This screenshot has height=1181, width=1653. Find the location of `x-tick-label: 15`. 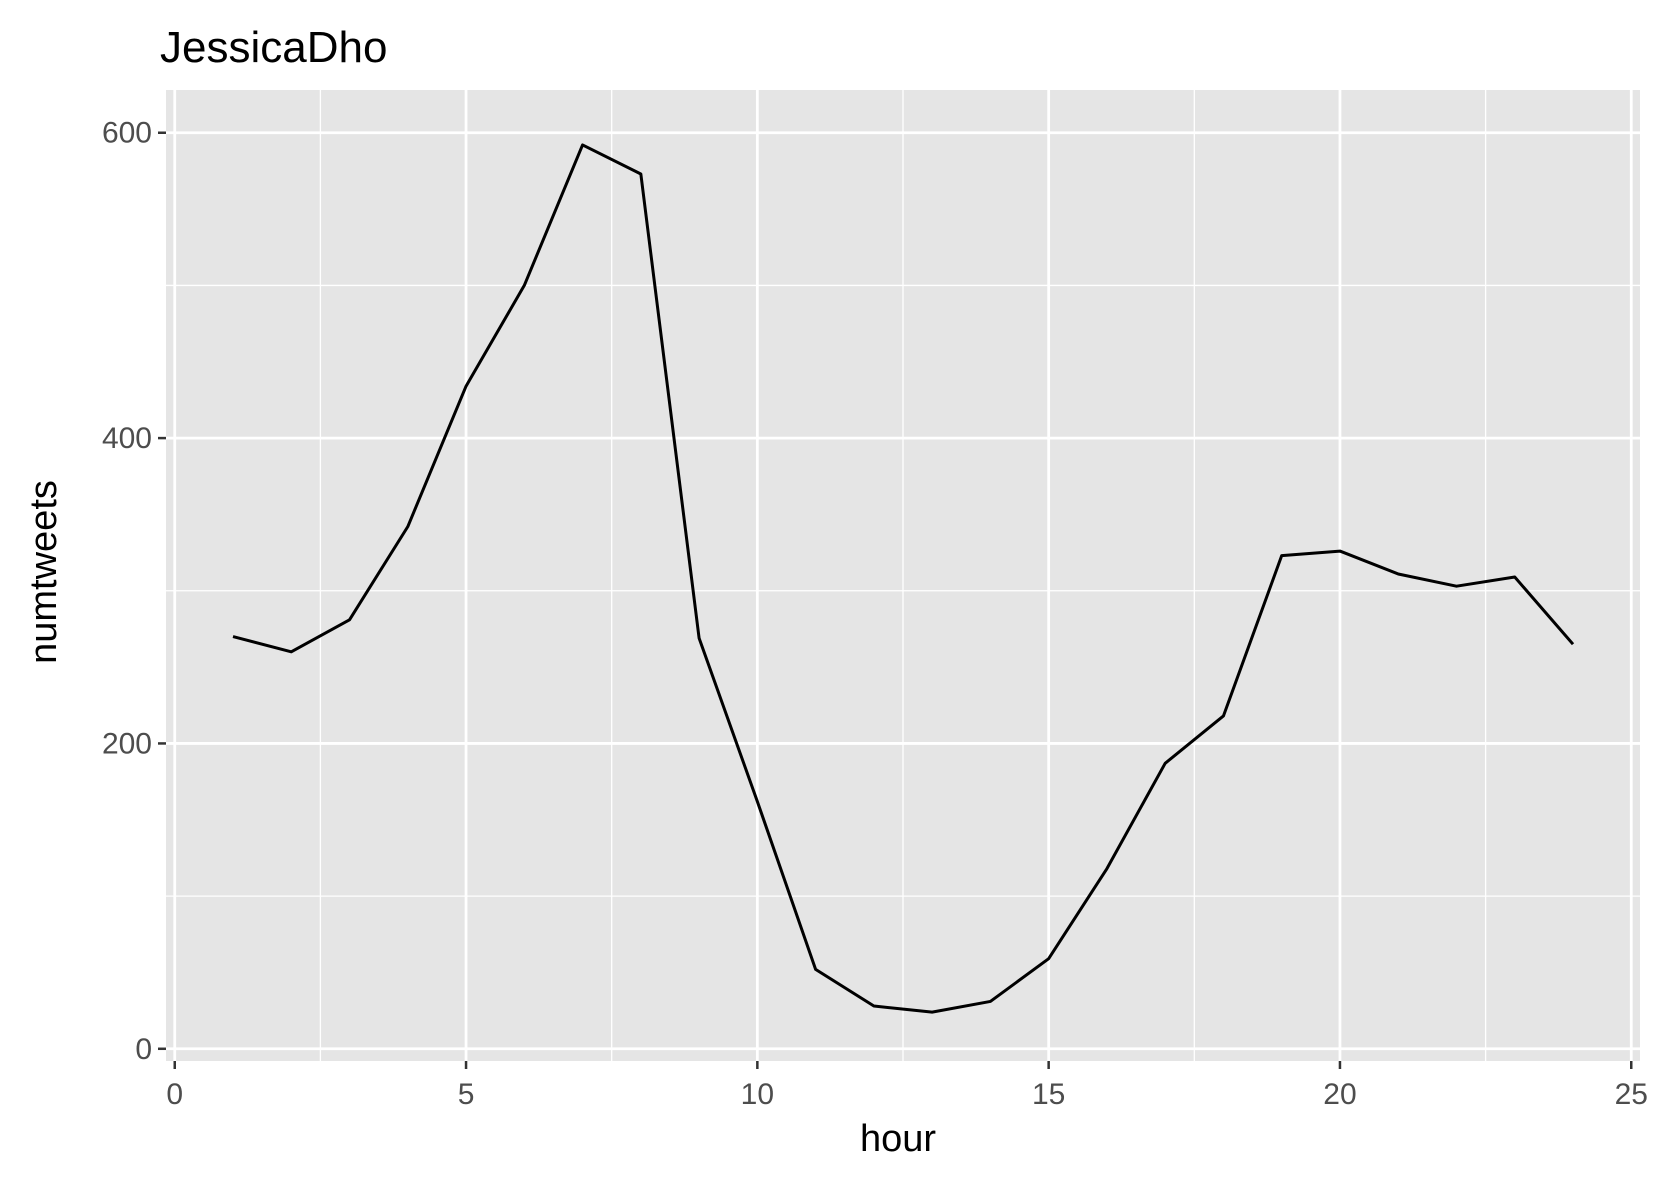

x-tick-label: 15 is located at coordinates (1048, 1094).